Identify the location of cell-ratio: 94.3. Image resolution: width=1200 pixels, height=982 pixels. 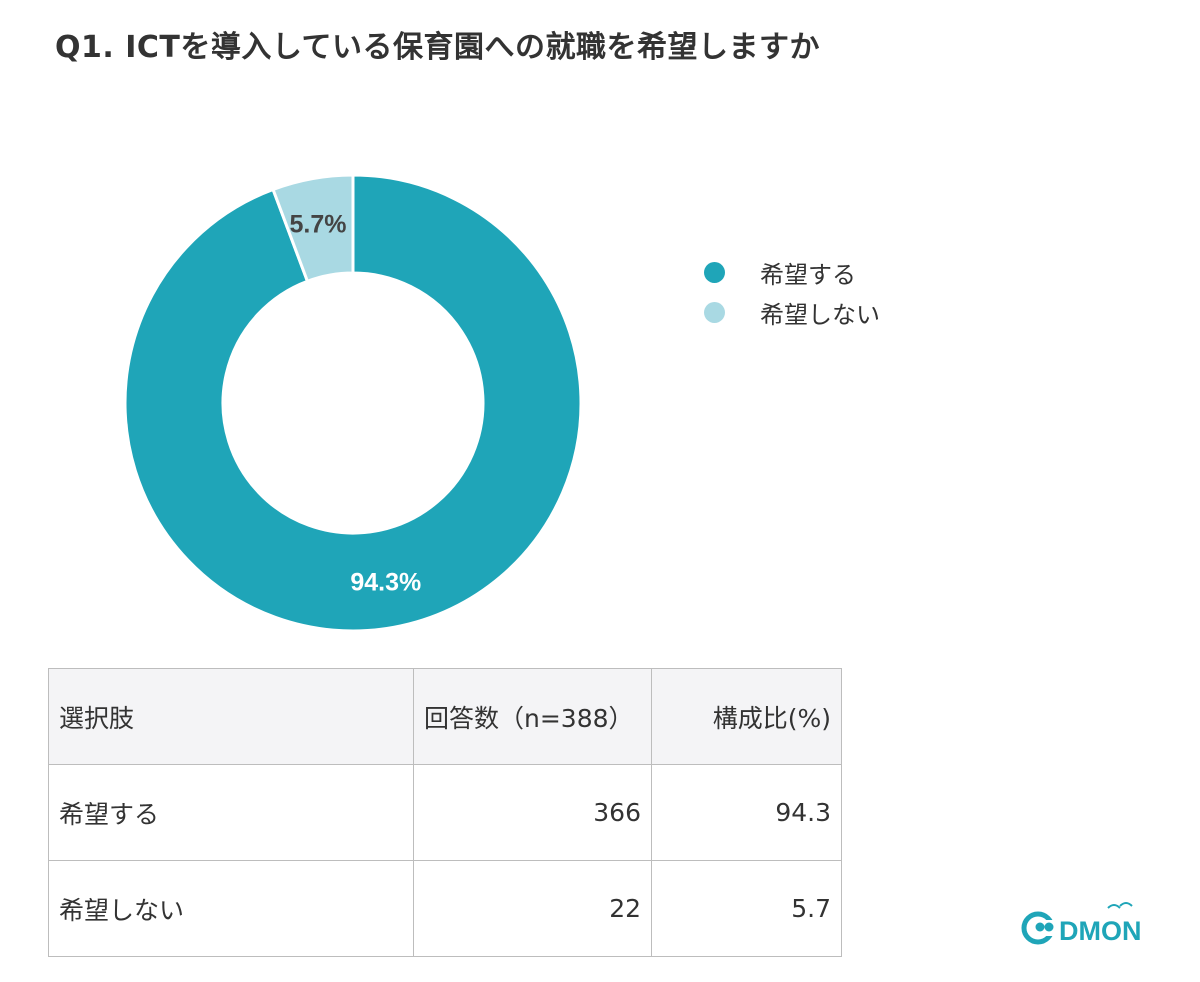
(746, 812).